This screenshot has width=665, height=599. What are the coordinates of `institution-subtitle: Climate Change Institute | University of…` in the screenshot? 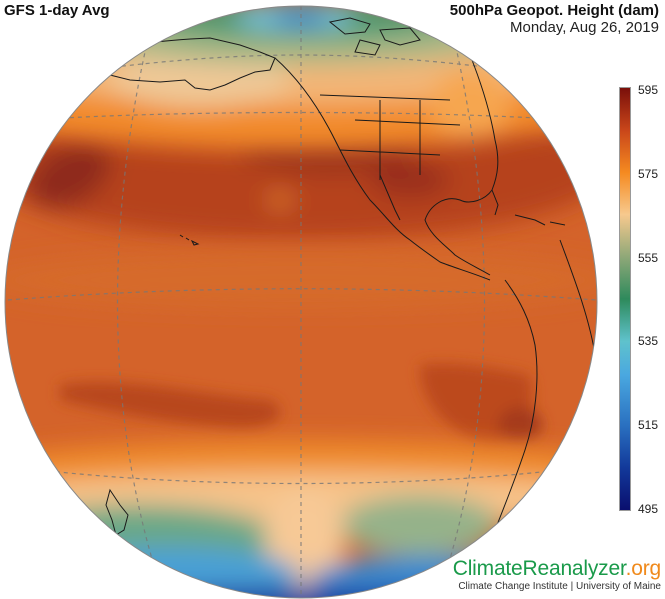 It's located at (559, 586).